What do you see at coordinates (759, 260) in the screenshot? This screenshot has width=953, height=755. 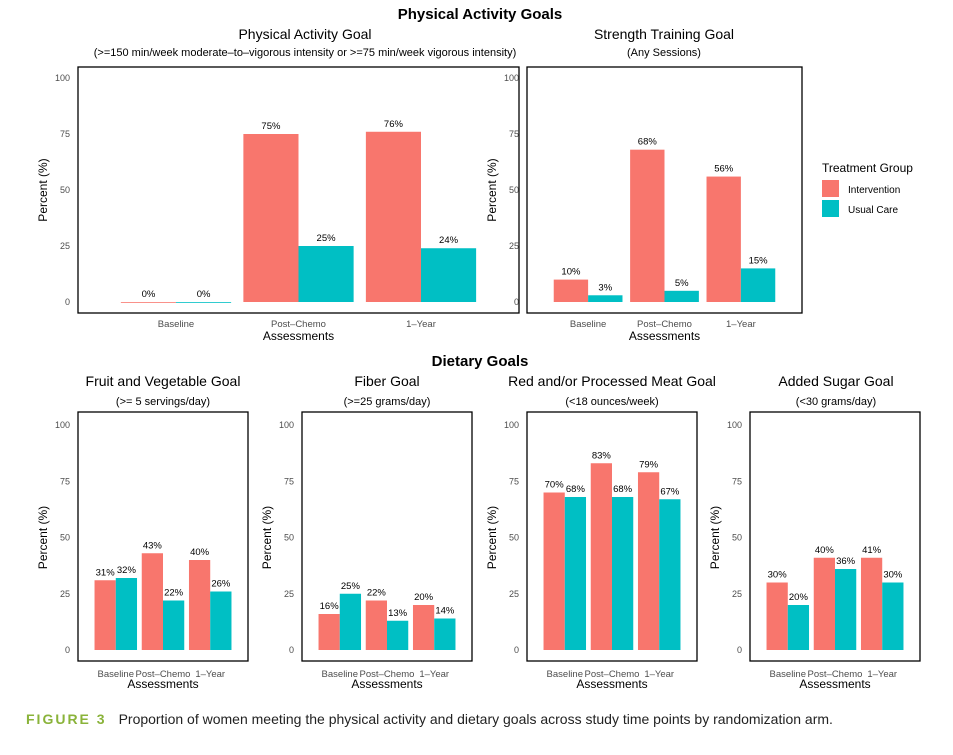 I see `data-label: 15%` at bounding box center [759, 260].